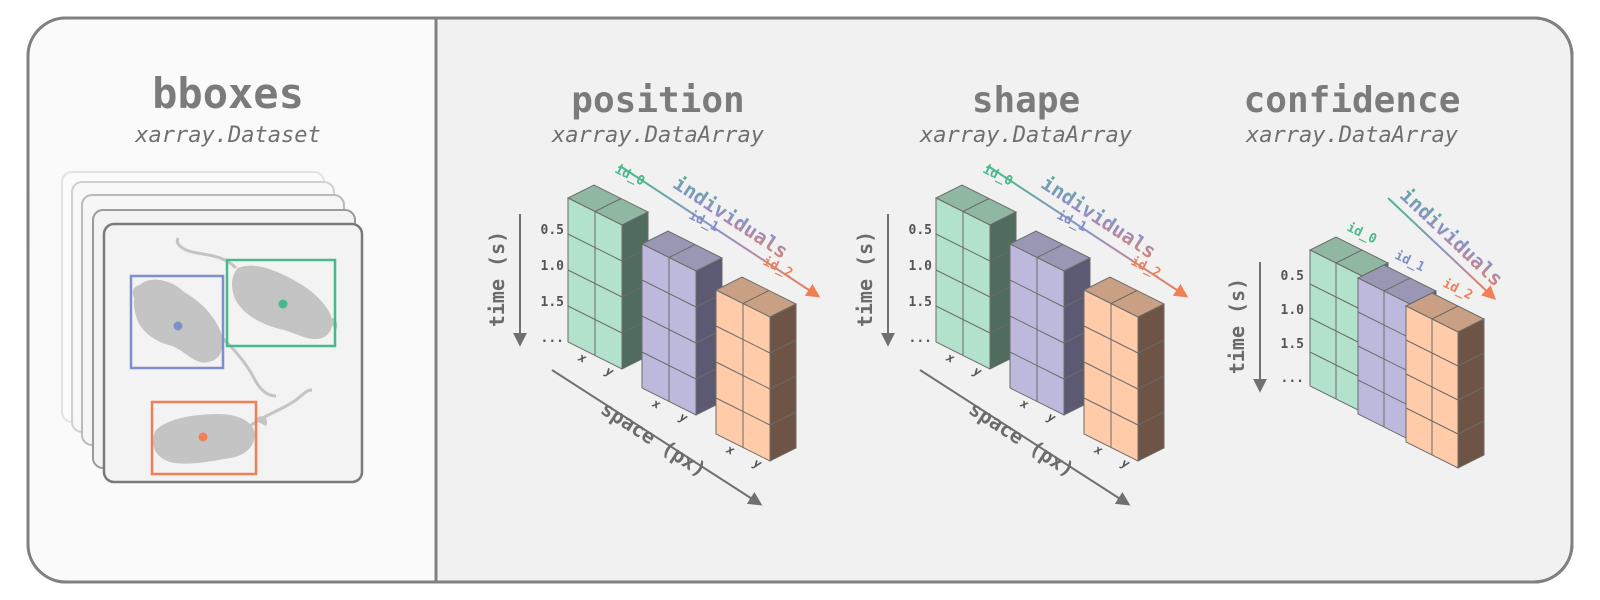 The width and height of the screenshot is (1600, 600). I want to click on frame-stack, so click(212, 327).